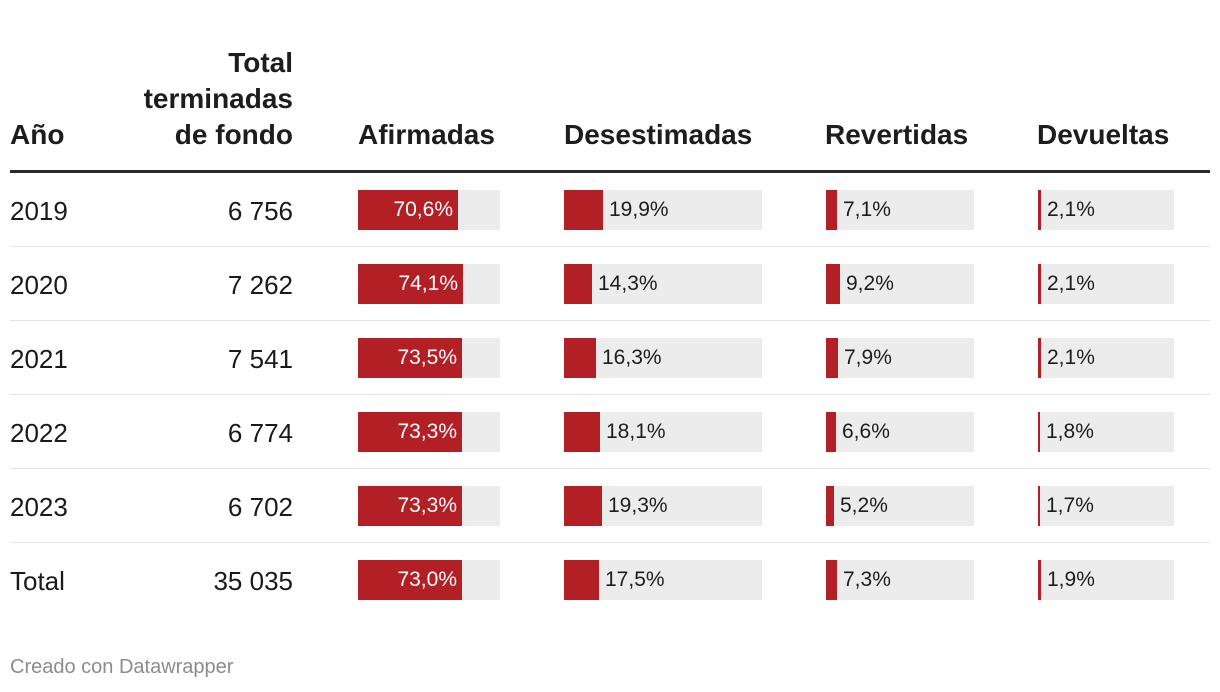 Image resolution: width=1220 pixels, height=692 pixels. I want to click on bar-label-afirmadas: 73,5%, so click(427, 357).